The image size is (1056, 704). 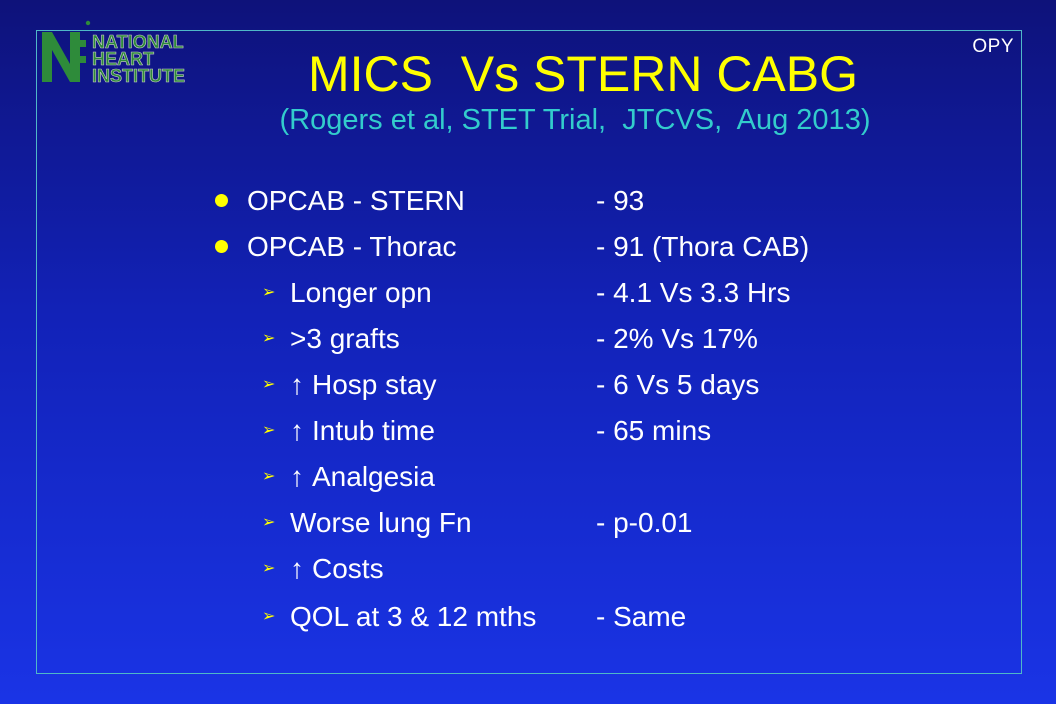 I want to click on list-item: ➢ Worse lung Fn - p-0.01, so click(x=528, y=523).